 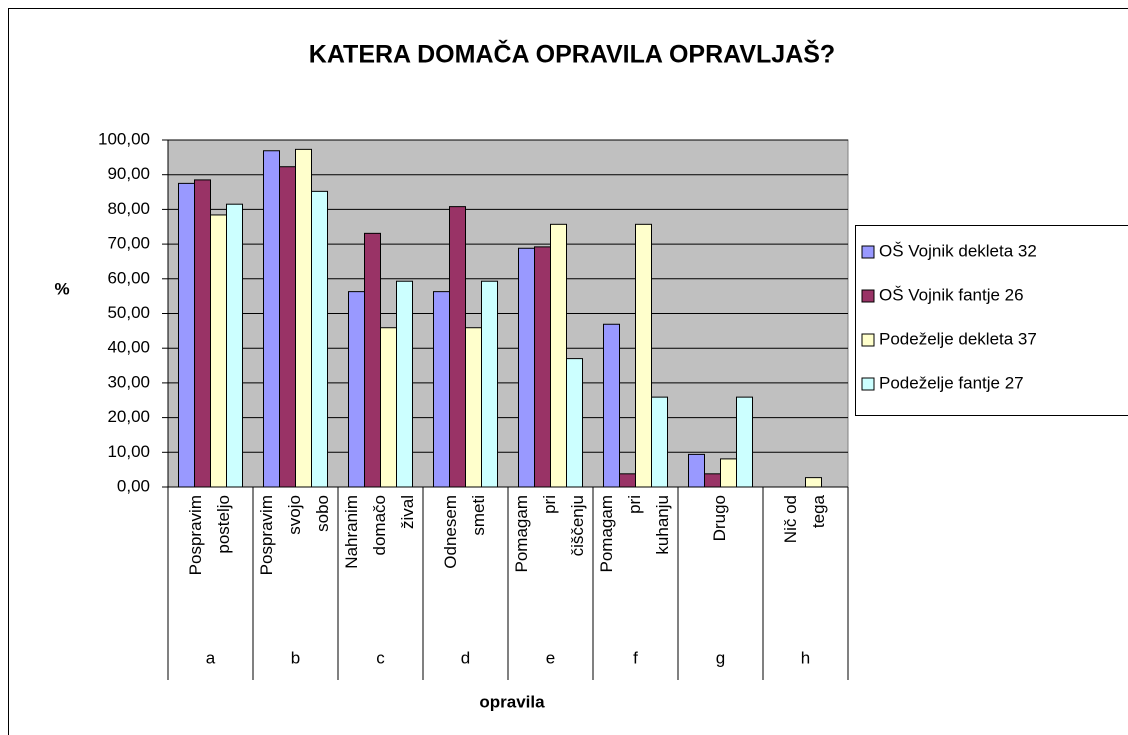 What do you see at coordinates (512, 701) in the screenshot?
I see `x-axis-label: opravila` at bounding box center [512, 701].